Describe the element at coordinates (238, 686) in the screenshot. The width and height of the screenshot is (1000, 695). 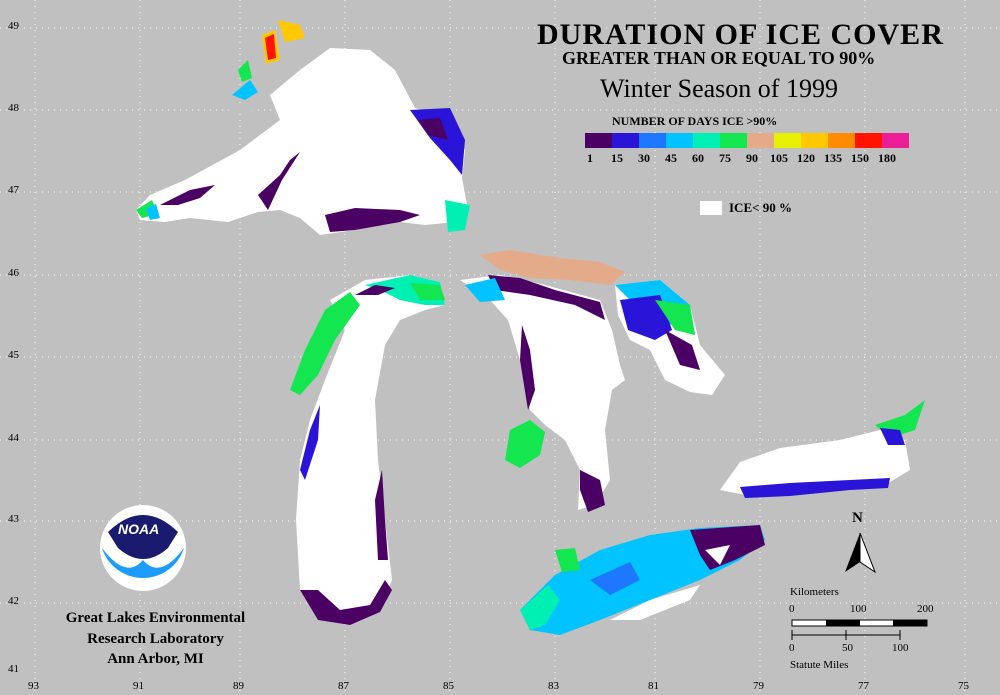
I see `lon-label: 89` at that location.